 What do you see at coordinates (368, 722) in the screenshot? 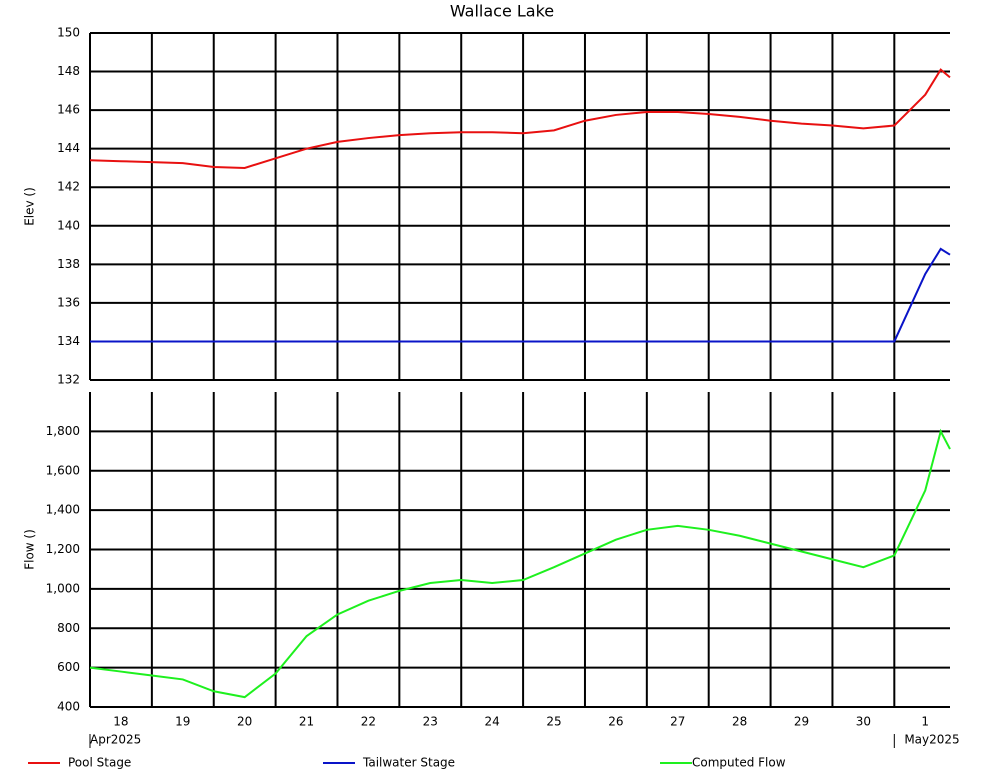
I see `x-tick-label: 22` at bounding box center [368, 722].